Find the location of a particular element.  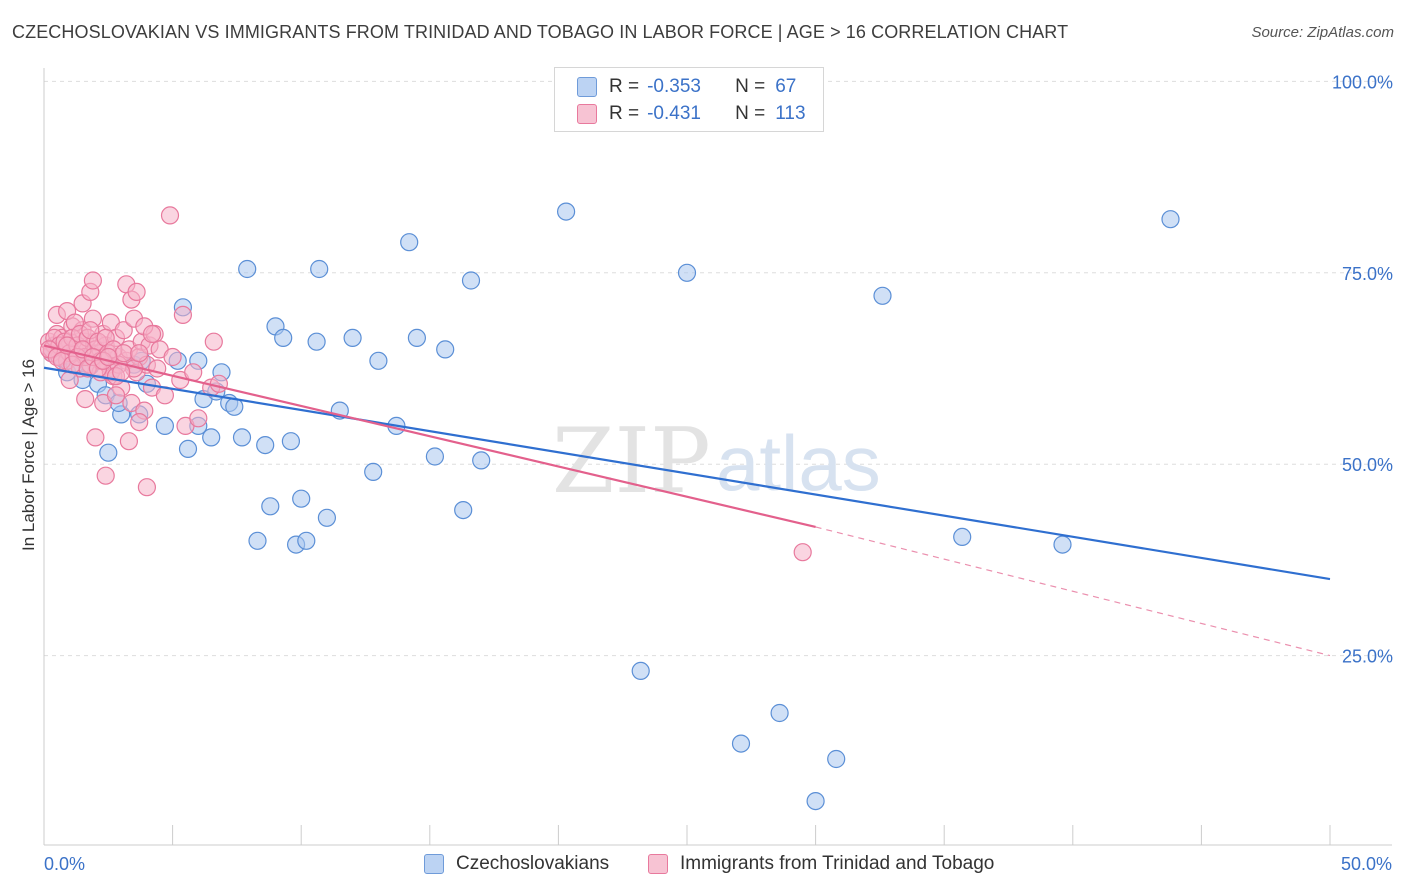

series-legend-trinidad: Immigrants from Trinidad and Tobago is located at coordinates (821, 864).